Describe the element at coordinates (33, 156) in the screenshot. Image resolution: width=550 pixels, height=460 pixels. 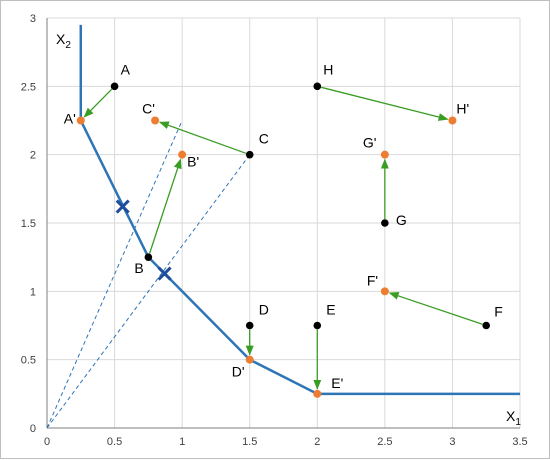
I see `y-tick-label: 2` at that location.